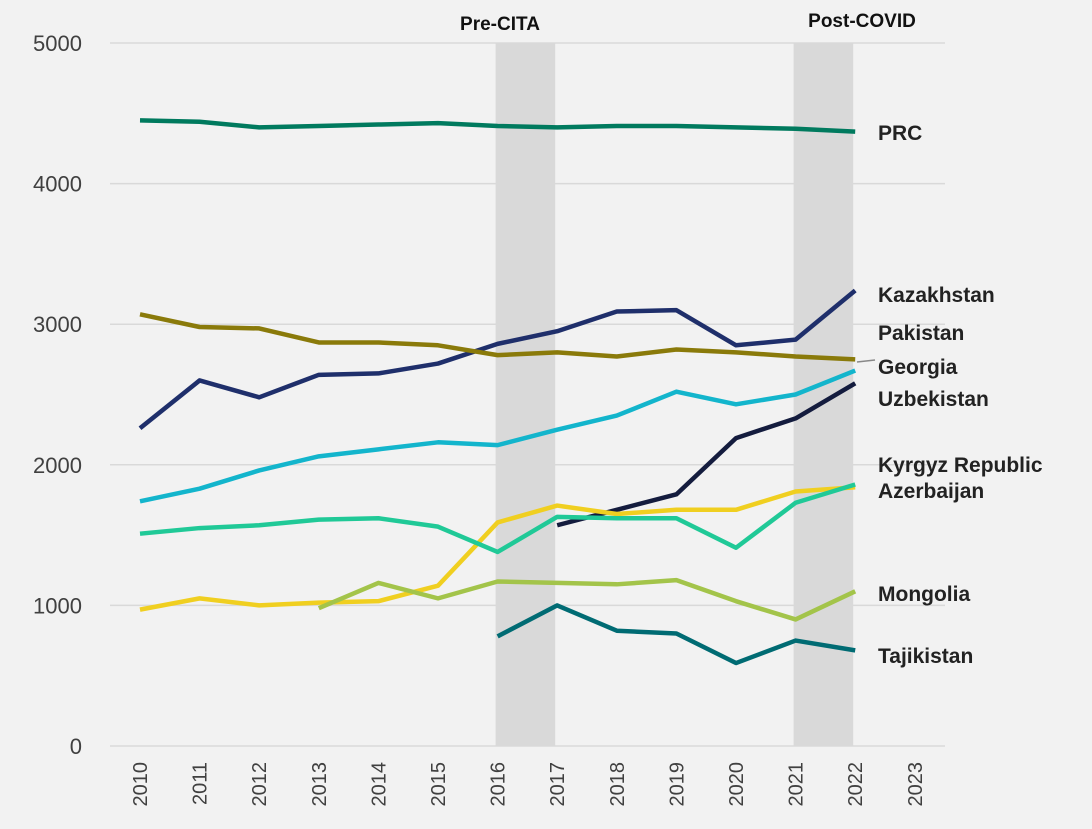 The height and width of the screenshot is (829, 1092). What do you see at coordinates (439, 784) in the screenshot?
I see `x-tick-label: 2015` at bounding box center [439, 784].